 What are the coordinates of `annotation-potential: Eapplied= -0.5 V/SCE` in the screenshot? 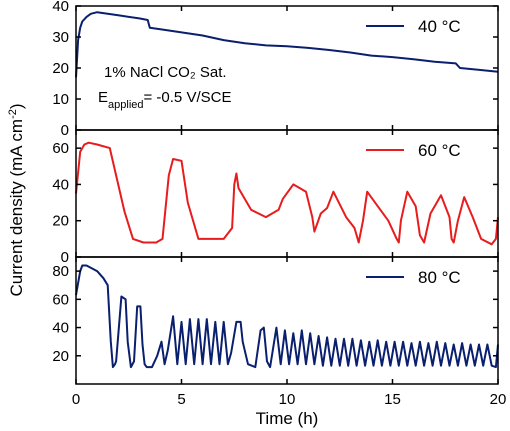 It's located at (164, 100).